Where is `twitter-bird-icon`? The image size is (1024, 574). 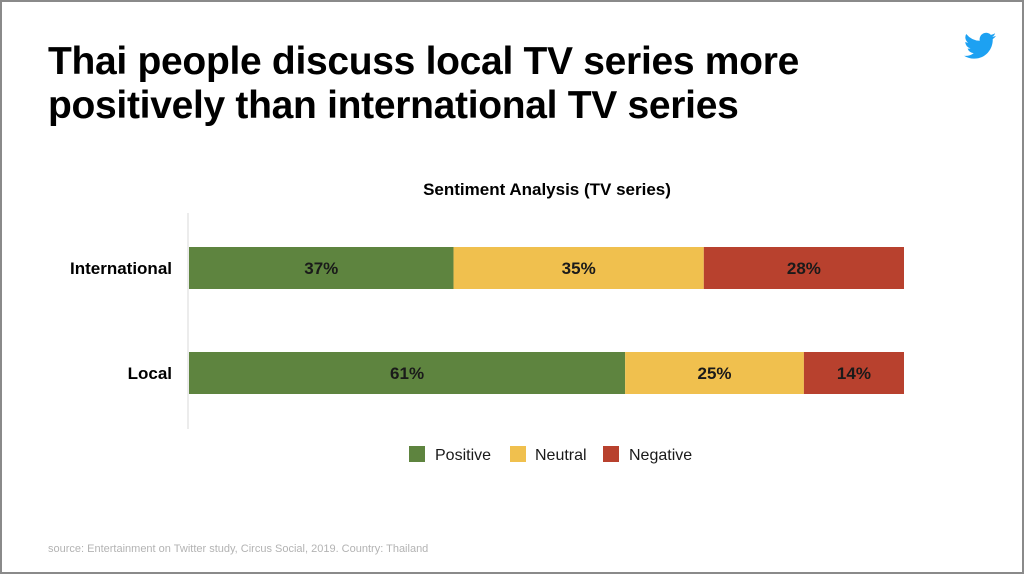
twitter-bird-icon is located at coordinates (980, 45).